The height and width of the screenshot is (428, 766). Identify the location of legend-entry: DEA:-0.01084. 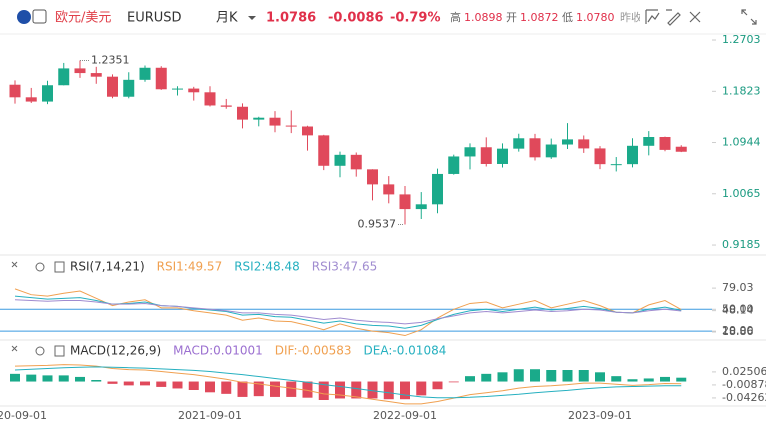
(405, 351).